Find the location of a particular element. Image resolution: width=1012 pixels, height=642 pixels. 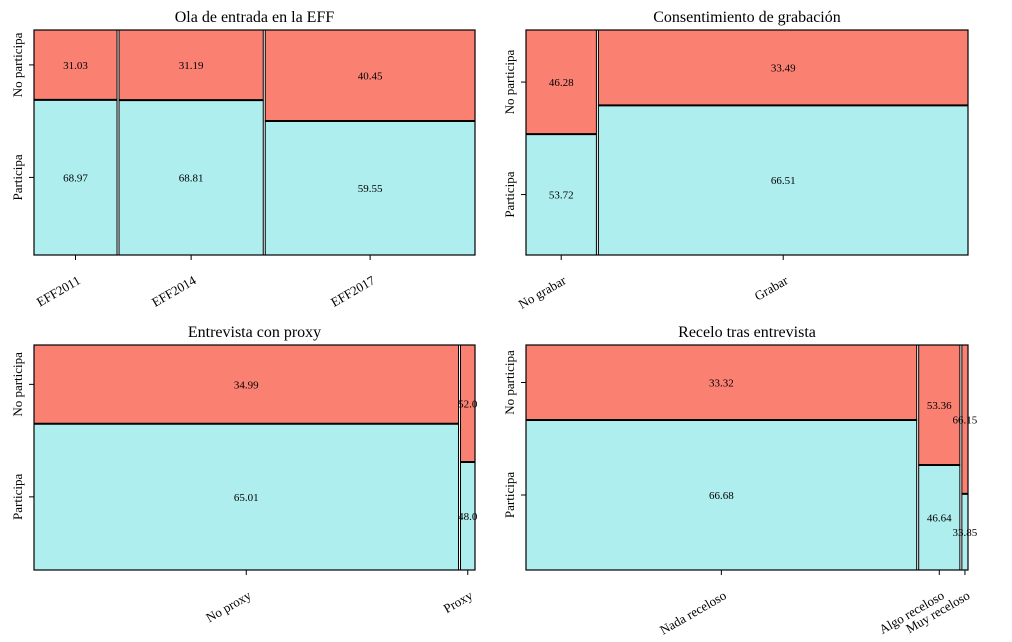

chart-title: Consentimiento de grabación is located at coordinates (747, 17).